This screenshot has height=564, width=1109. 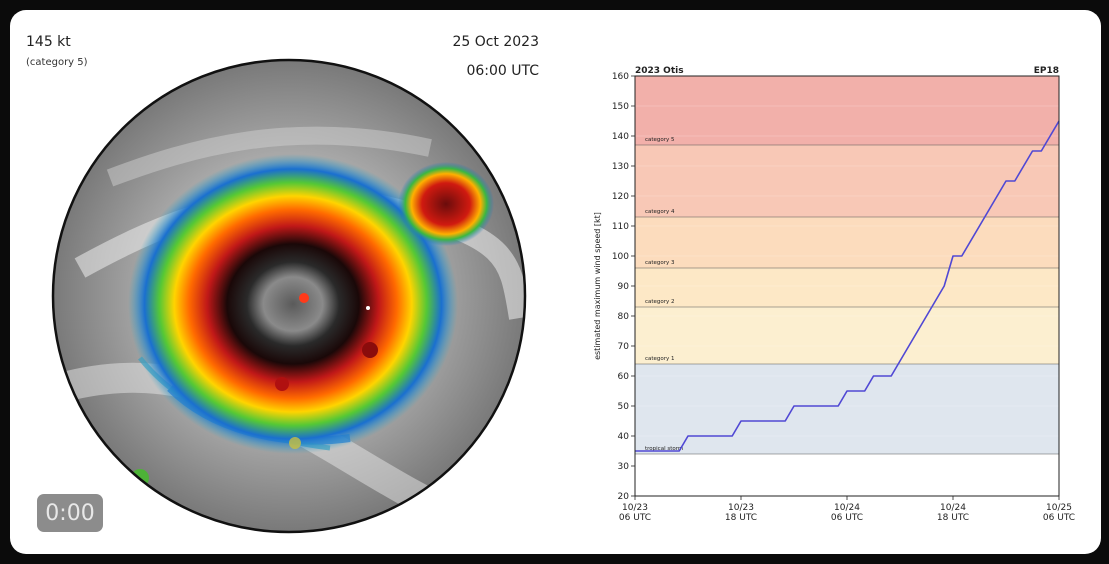 What do you see at coordinates (597, 286) in the screenshot?
I see `y-axis-label: estimated maximum wind speed [kt]` at bounding box center [597, 286].